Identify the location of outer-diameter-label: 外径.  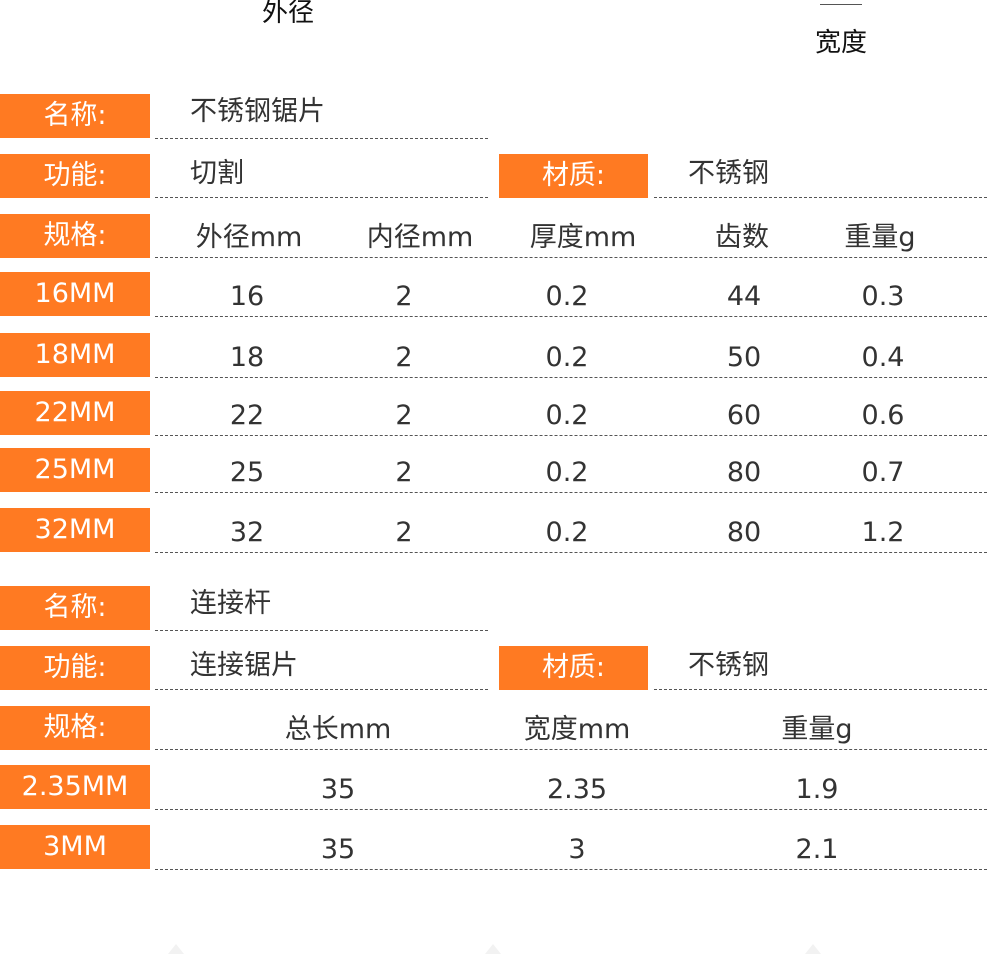
(288, 14).